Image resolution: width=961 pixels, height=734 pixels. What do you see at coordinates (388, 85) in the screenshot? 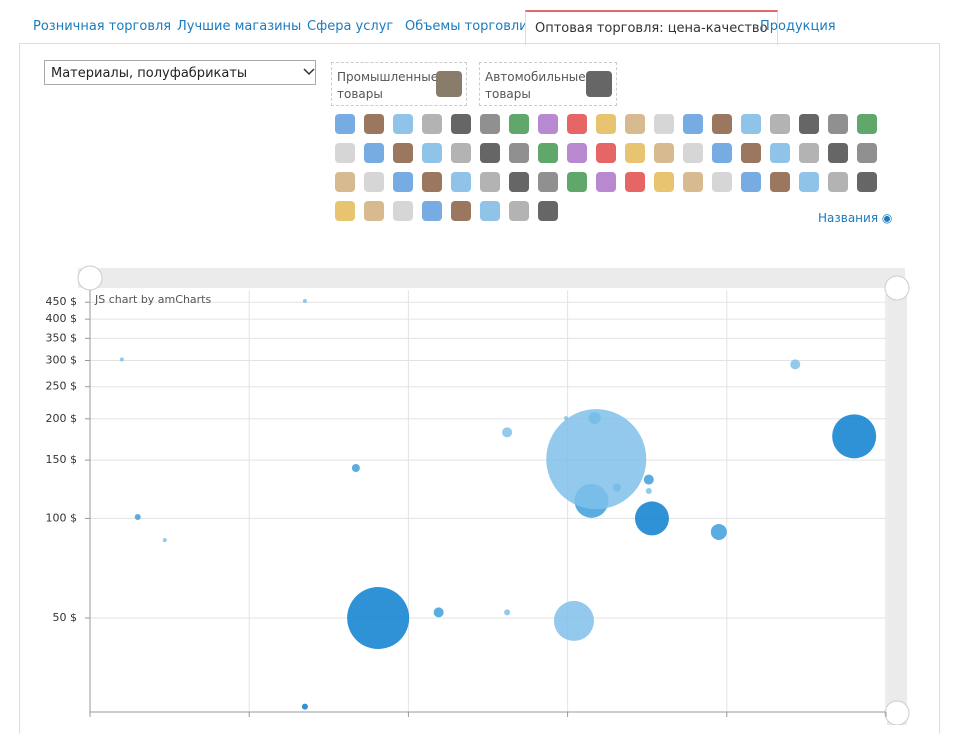
I see `category-label: Промышленные товары` at bounding box center [388, 85].